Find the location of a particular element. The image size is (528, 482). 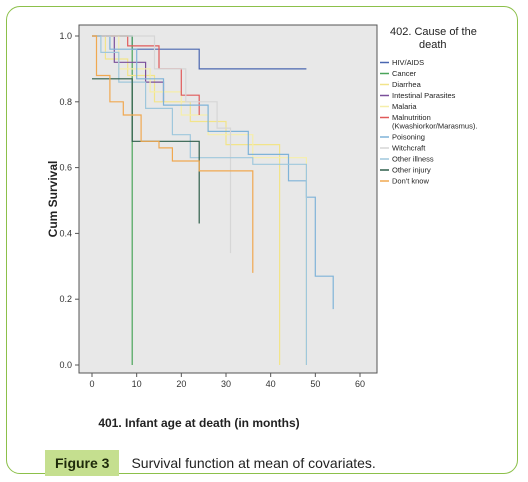

legend-entry: Intestinal Parasites is located at coordinates (424, 95).